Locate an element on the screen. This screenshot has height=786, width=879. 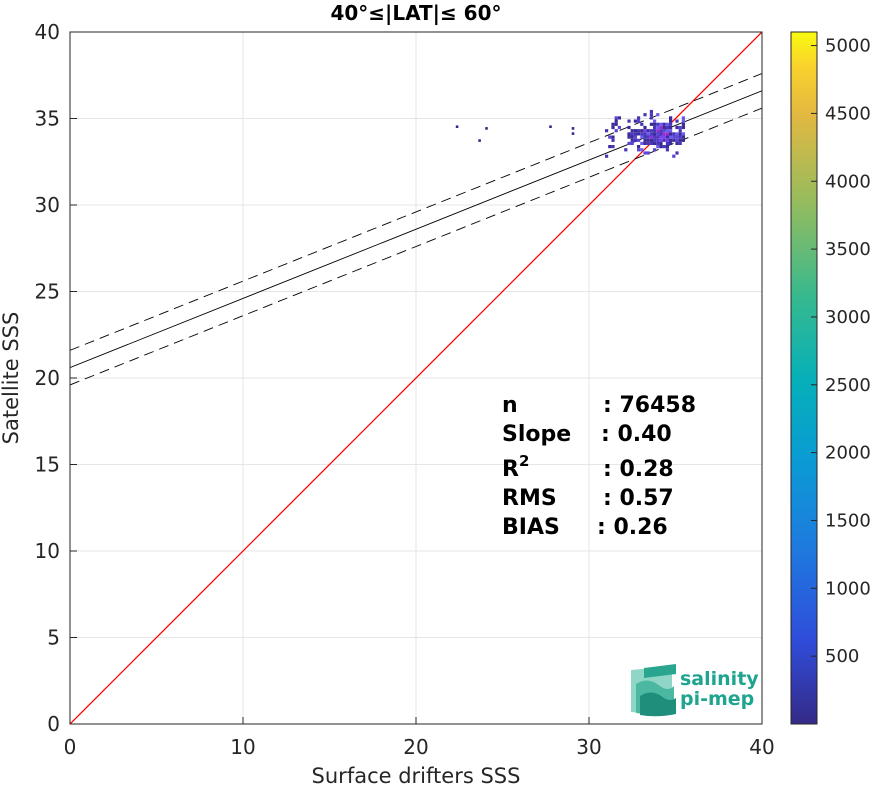
stat-slope-label: Slope is located at coordinates (536, 434).